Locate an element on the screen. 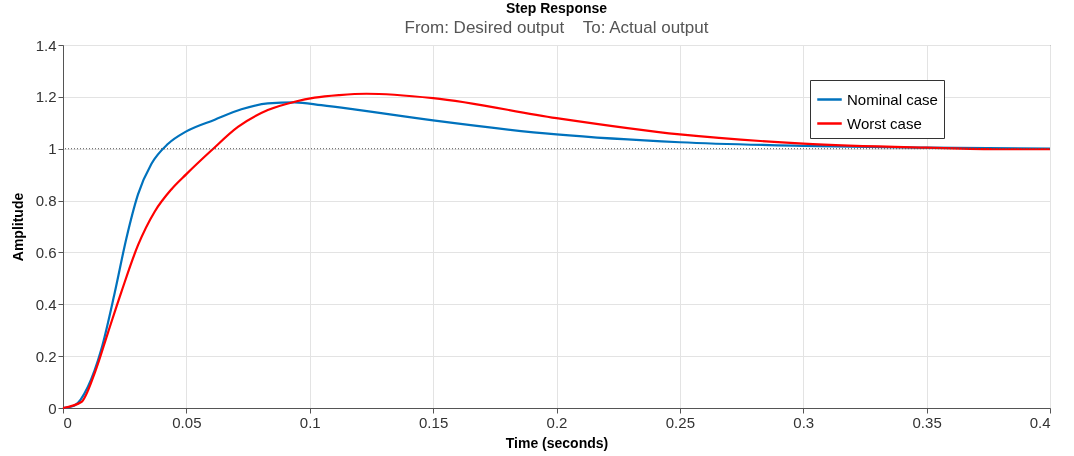  y-tick-label: 0.6 is located at coordinates (46, 252).